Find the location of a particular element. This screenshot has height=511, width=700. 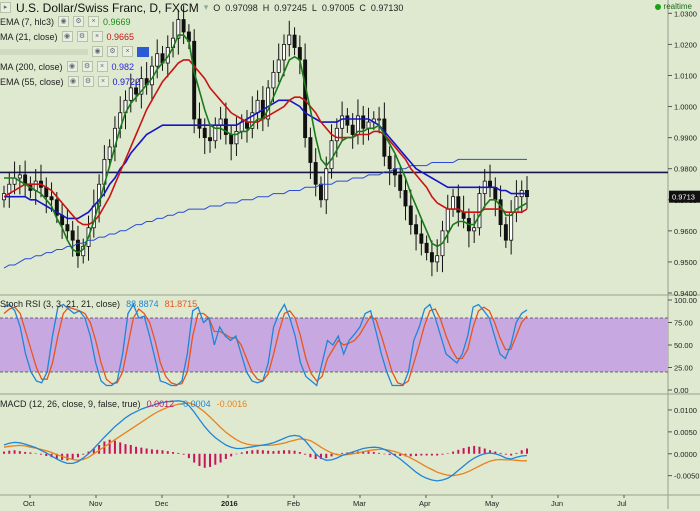

symbol-title: U.S. Dollar/Swiss Franc, D, FXCM is located at coordinates (107, 7).